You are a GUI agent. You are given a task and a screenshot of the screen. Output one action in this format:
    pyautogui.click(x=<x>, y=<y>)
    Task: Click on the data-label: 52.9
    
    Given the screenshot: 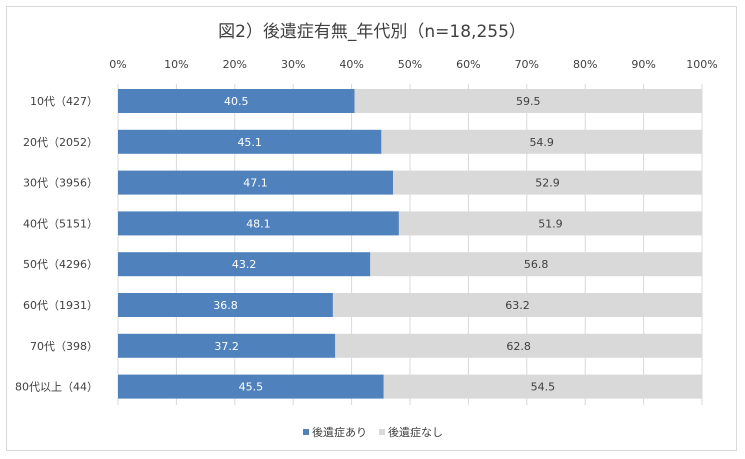 What is the action you would take?
    pyautogui.click(x=547, y=183)
    